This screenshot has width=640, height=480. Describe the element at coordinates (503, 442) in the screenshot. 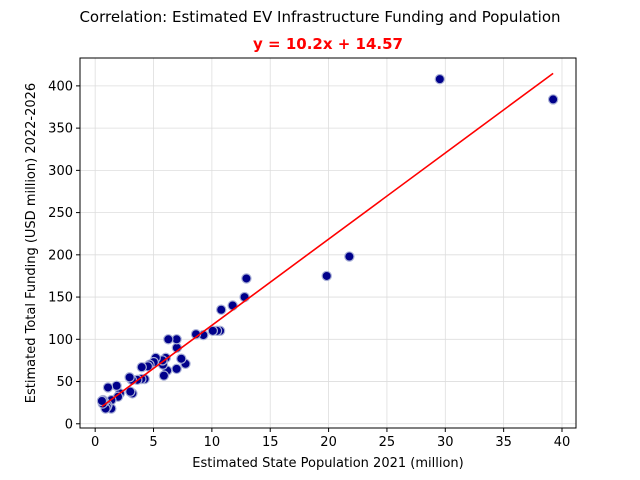

I see `x-tick-label: 35` at that location.